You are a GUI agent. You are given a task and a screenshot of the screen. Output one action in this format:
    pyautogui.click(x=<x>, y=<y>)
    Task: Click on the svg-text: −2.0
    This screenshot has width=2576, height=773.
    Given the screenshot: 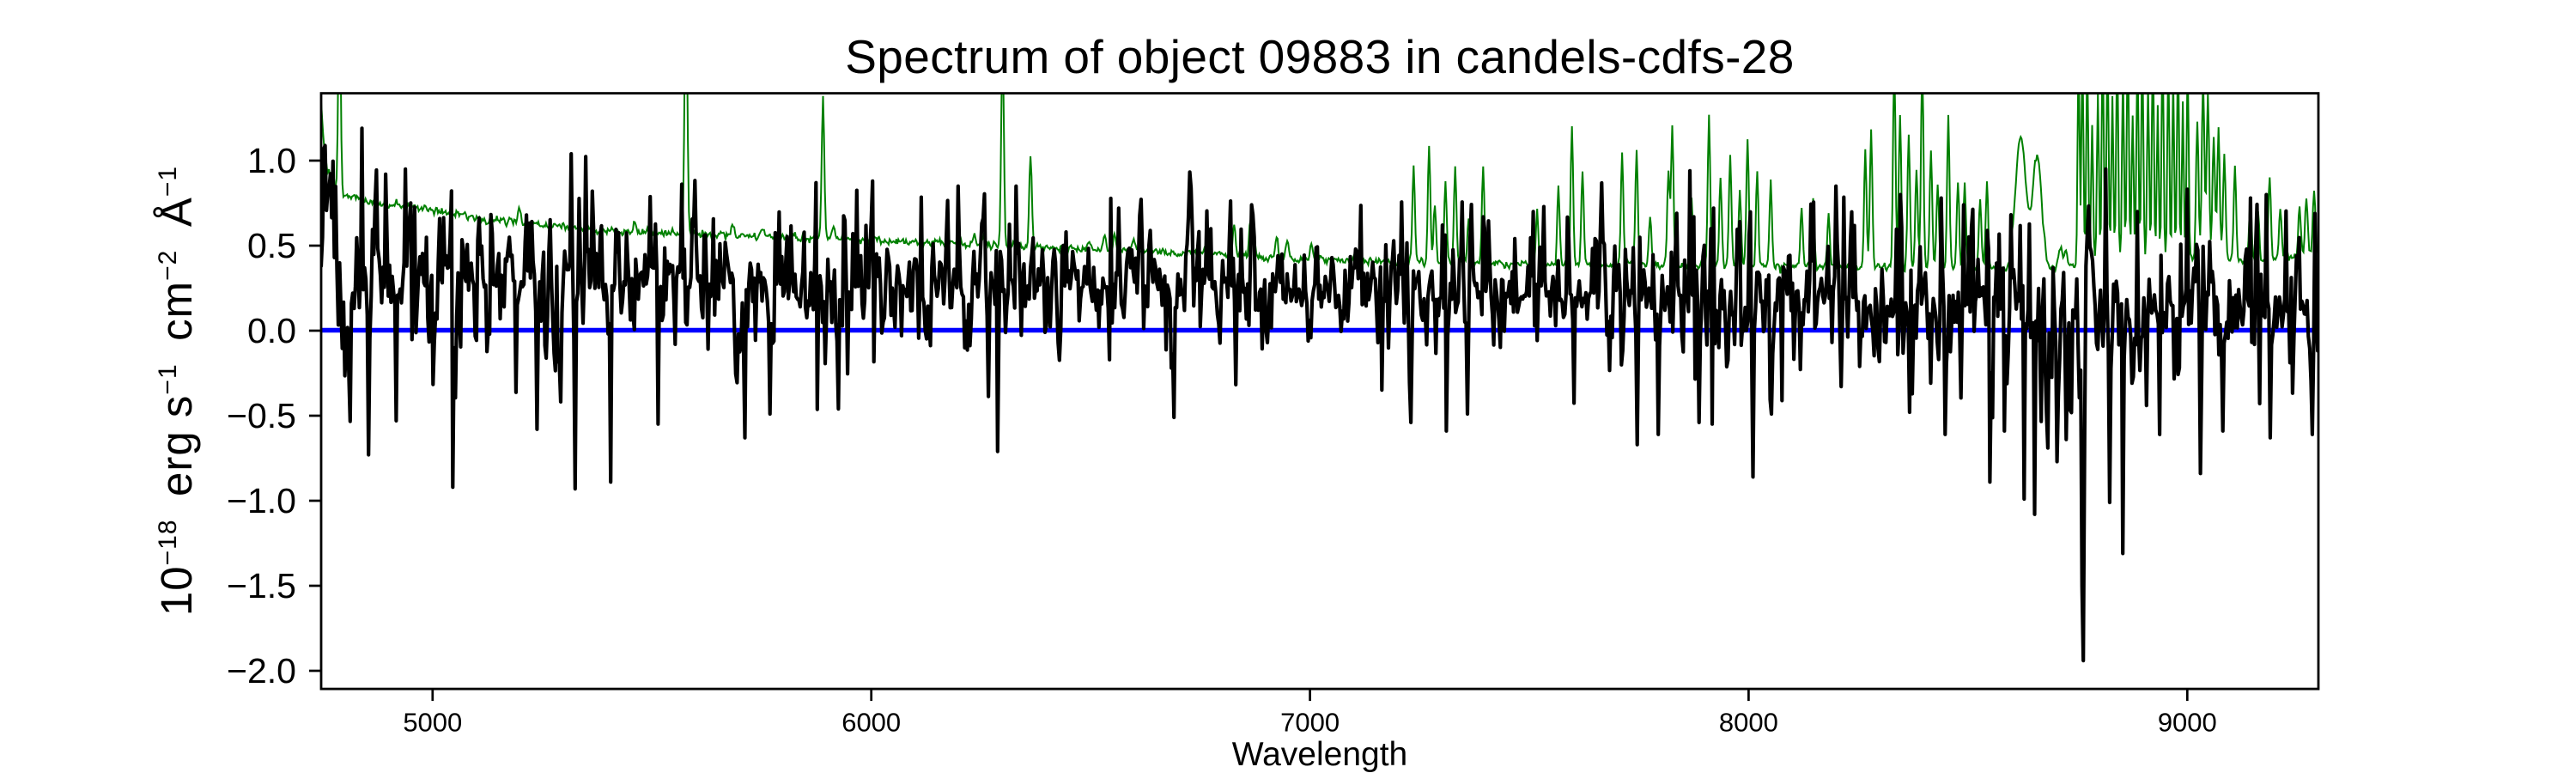 What is the action you would take?
    pyautogui.click(x=261, y=671)
    